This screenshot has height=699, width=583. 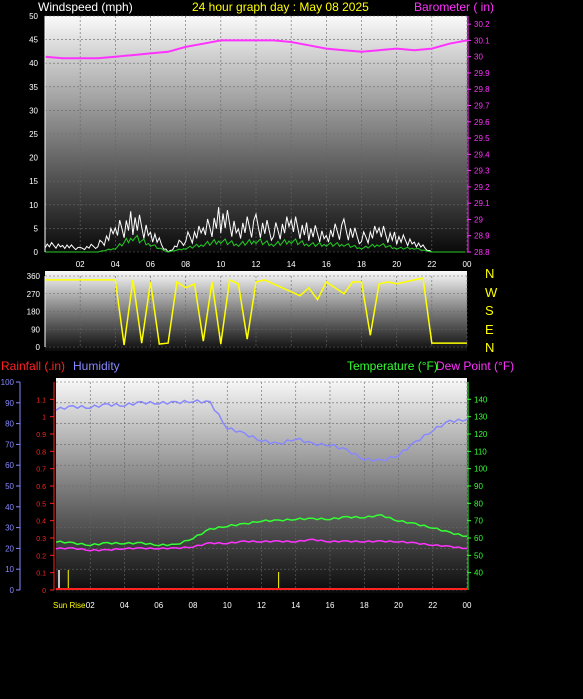 What do you see at coordinates (478, 538) in the screenshot?
I see `temp-tick-label: 60` at bounding box center [478, 538].